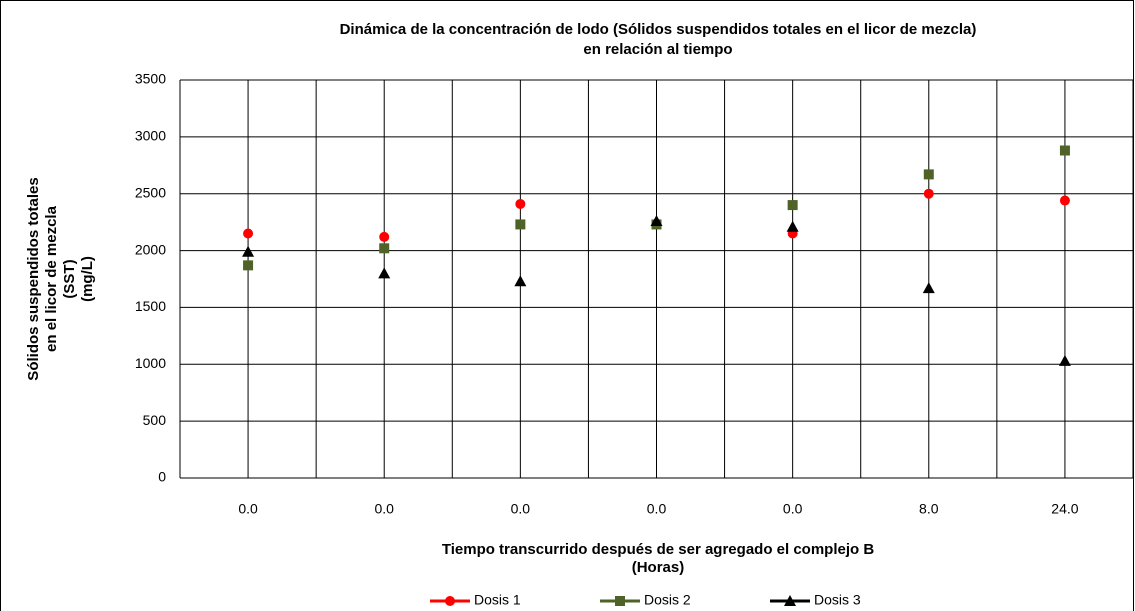 Image resolution: width=1135 pixels, height=611 pixels. I want to click on y-axis-label-line: Sólidos suspendidos totales, so click(33, 278).